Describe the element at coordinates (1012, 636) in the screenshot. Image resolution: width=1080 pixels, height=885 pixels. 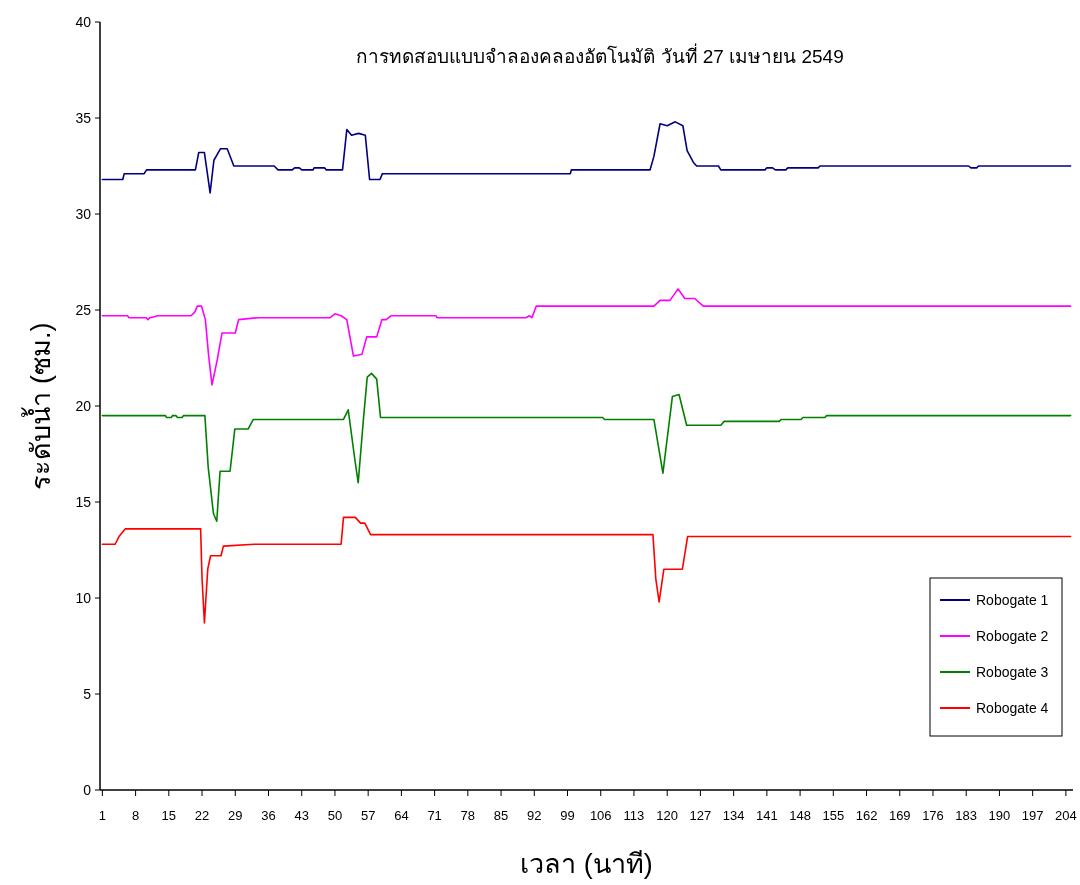
I see `legend-label: Robogate 2` at that location.